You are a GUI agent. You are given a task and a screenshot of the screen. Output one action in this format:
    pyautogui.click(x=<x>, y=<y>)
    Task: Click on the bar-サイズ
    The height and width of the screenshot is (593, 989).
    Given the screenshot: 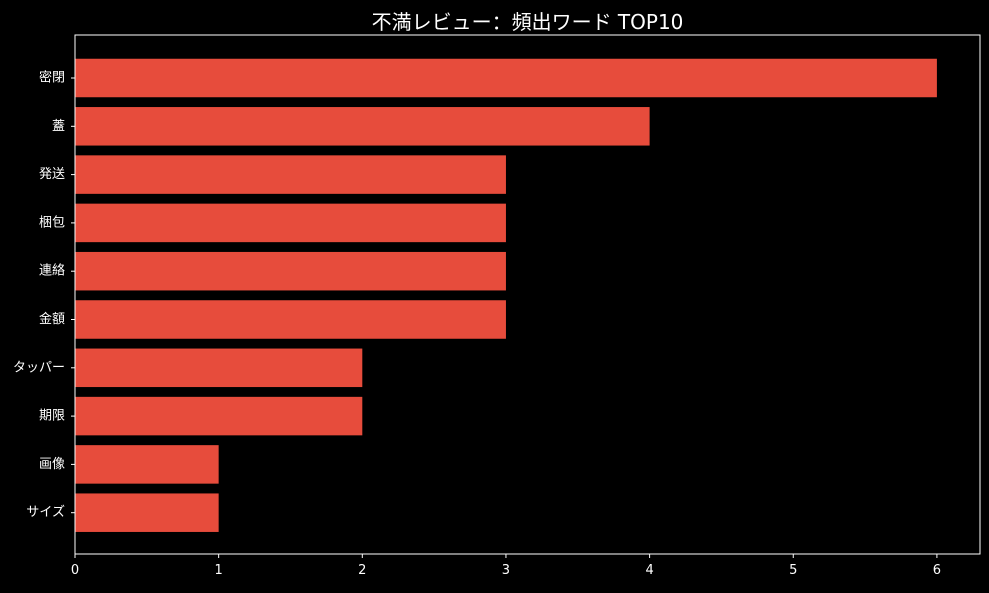 What is the action you would take?
    pyautogui.click(x=147, y=512)
    